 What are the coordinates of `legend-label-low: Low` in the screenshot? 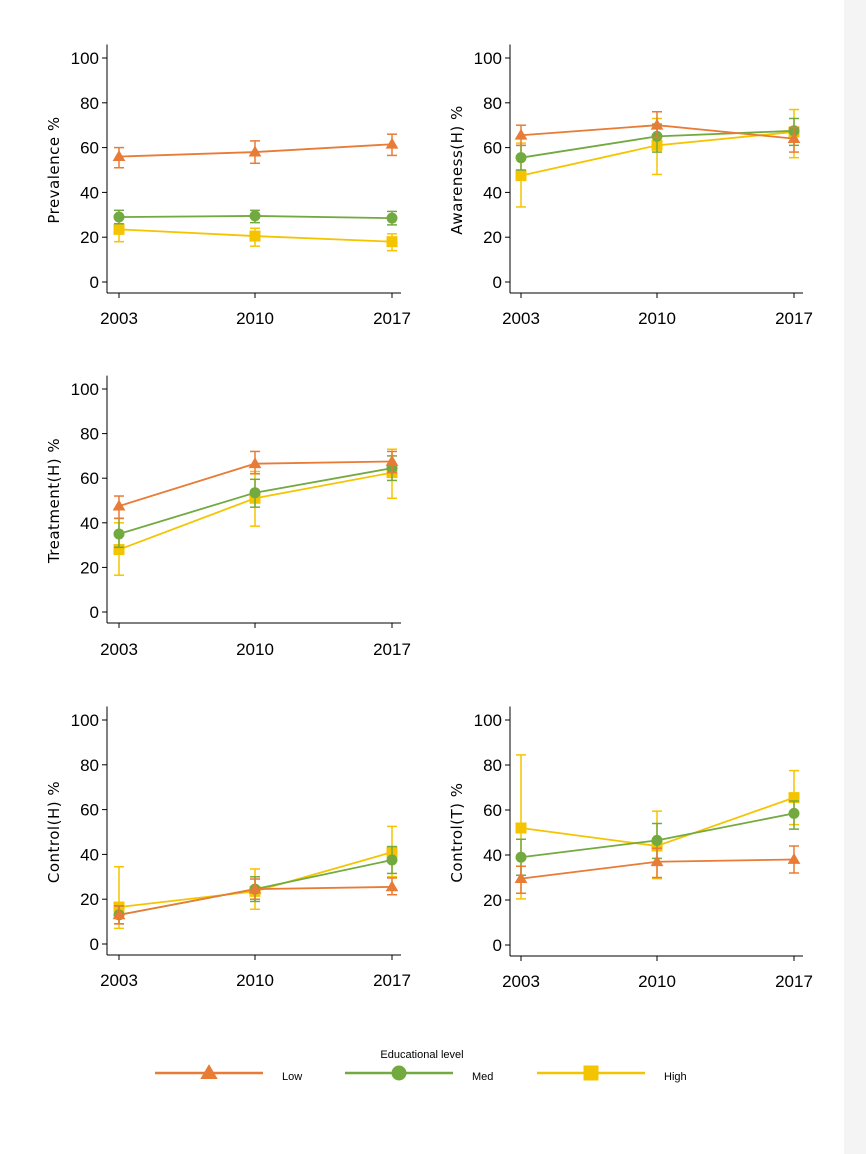 It's located at (292, 1077).